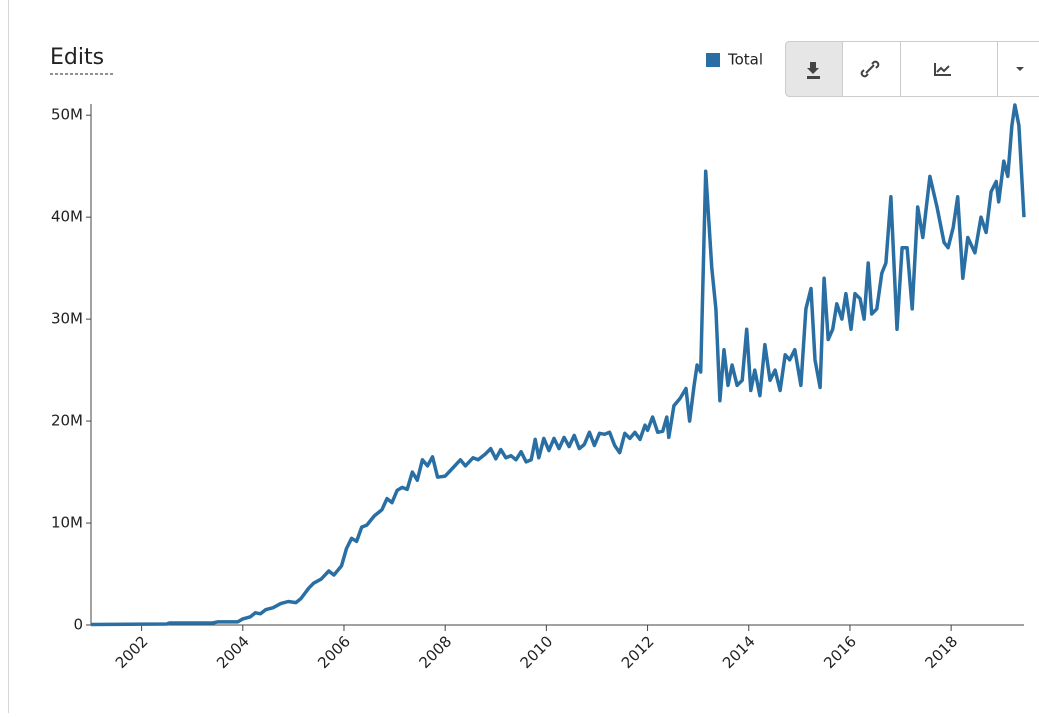 The width and height of the screenshot is (1039, 717). What do you see at coordinates (871, 69) in the screenshot?
I see `link-button` at bounding box center [871, 69].